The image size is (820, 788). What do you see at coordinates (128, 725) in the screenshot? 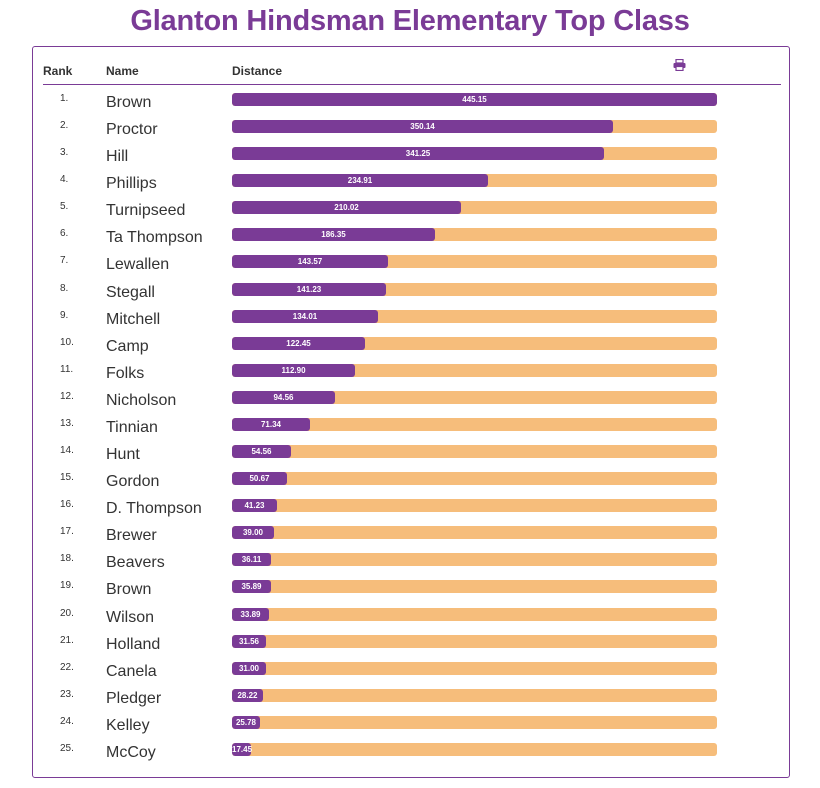
I see `name-cell: Kelley` at bounding box center [128, 725].